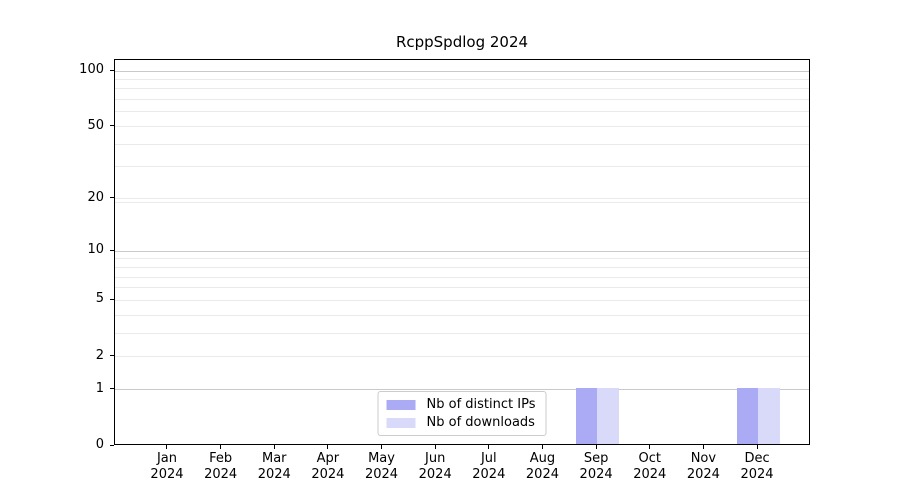 The image size is (900, 500). What do you see at coordinates (57, 255) in the screenshot?
I see `y-axis: 0 1 2 5 10 20 50 100` at bounding box center [57, 255].